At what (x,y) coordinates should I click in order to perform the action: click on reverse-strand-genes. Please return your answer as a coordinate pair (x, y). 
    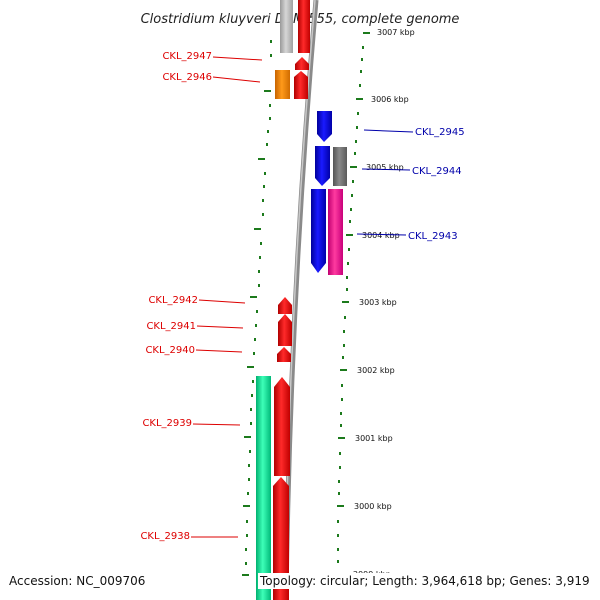
    Looking at the image, I should click on (329, 193).